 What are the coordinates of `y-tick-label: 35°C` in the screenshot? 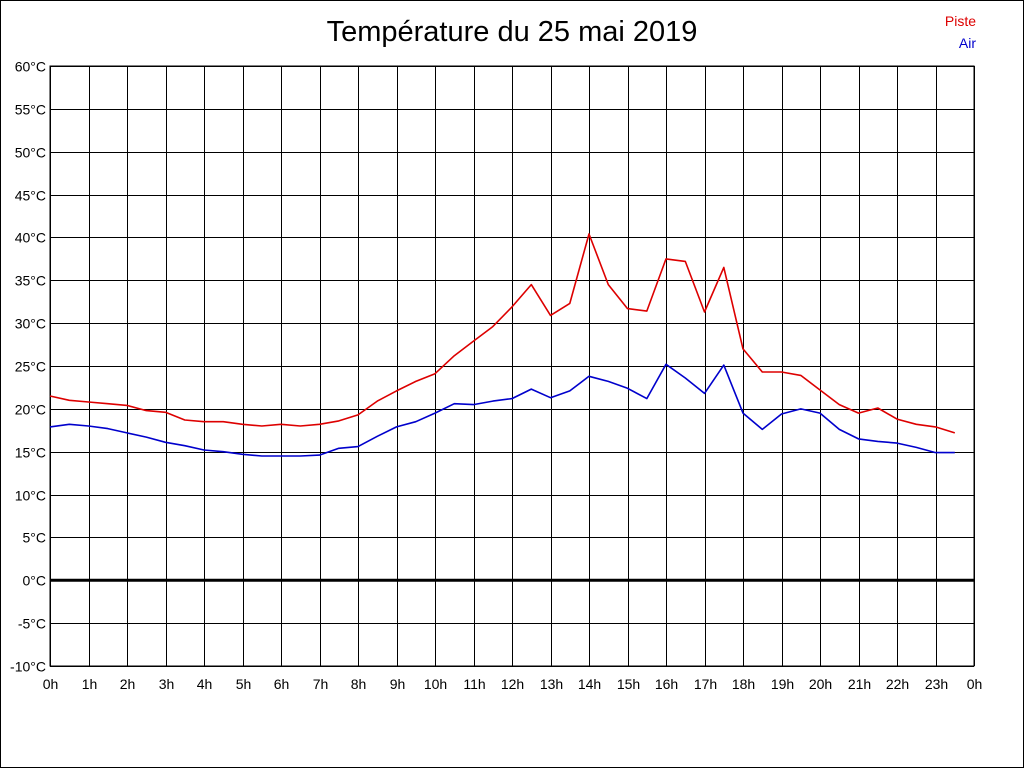 It's located at (30, 281).